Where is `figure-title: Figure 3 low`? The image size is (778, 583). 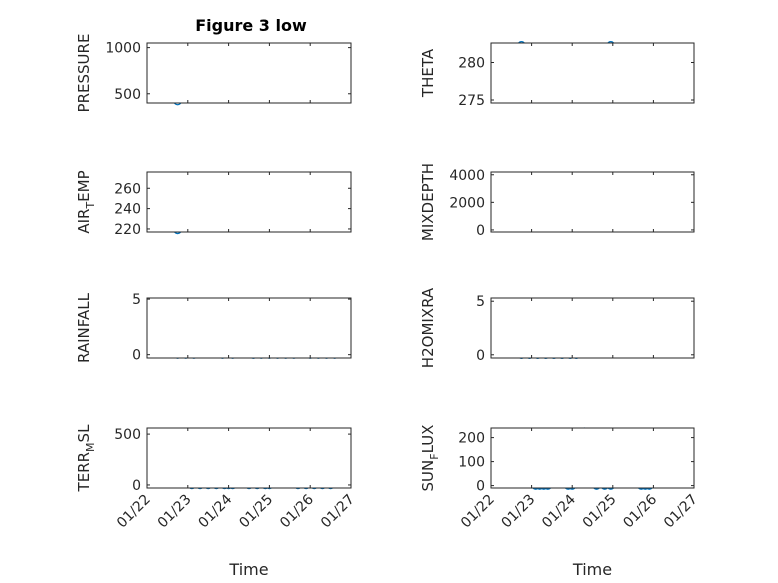
figure-title: Figure 3 low is located at coordinates (251, 25).